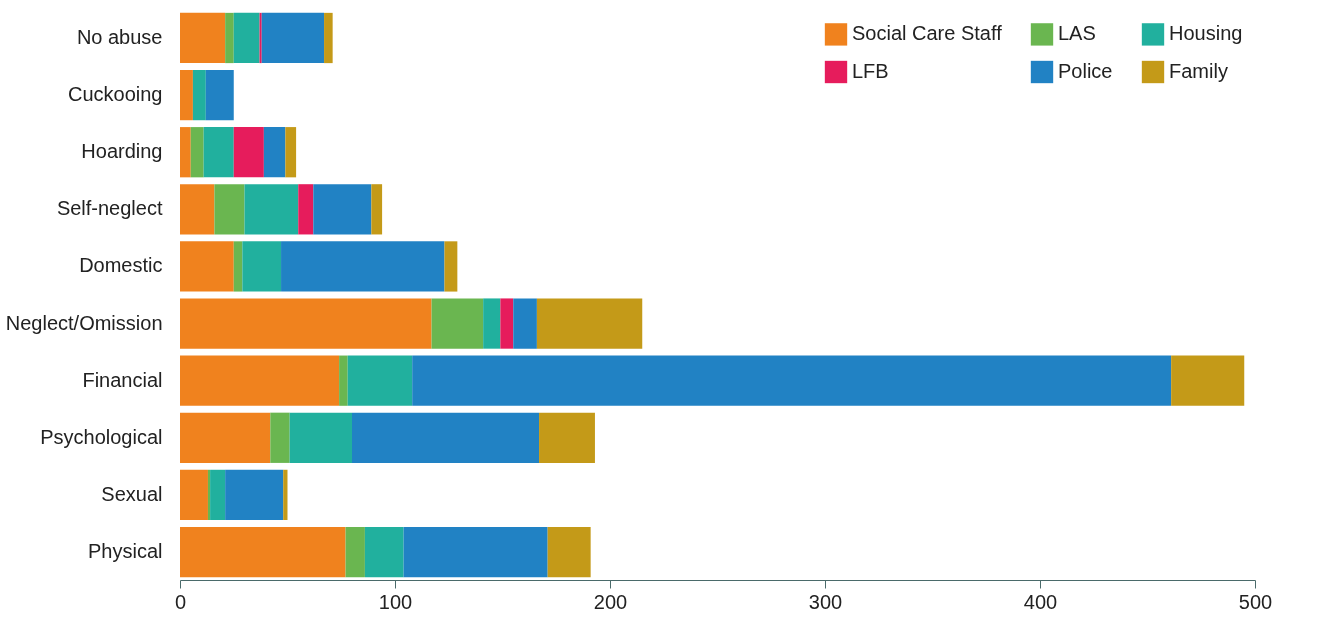 Image resolution: width=1324 pixels, height=620 pixels. I want to click on legend-label: Social Care Staff, so click(927, 33).